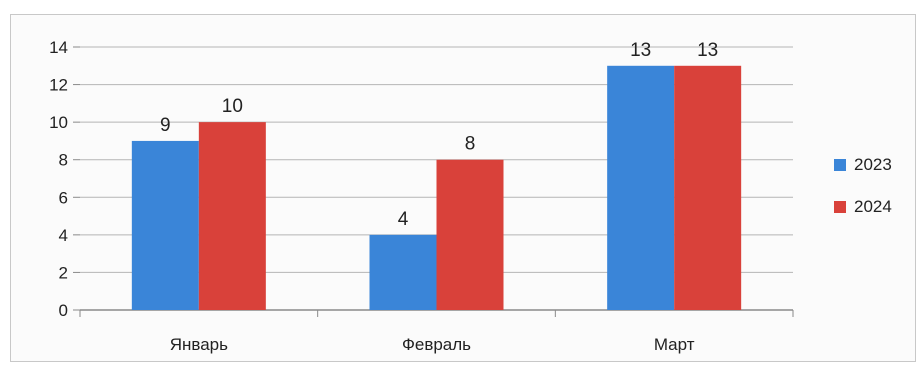  I want to click on y-tick-label: 8, so click(63, 160).